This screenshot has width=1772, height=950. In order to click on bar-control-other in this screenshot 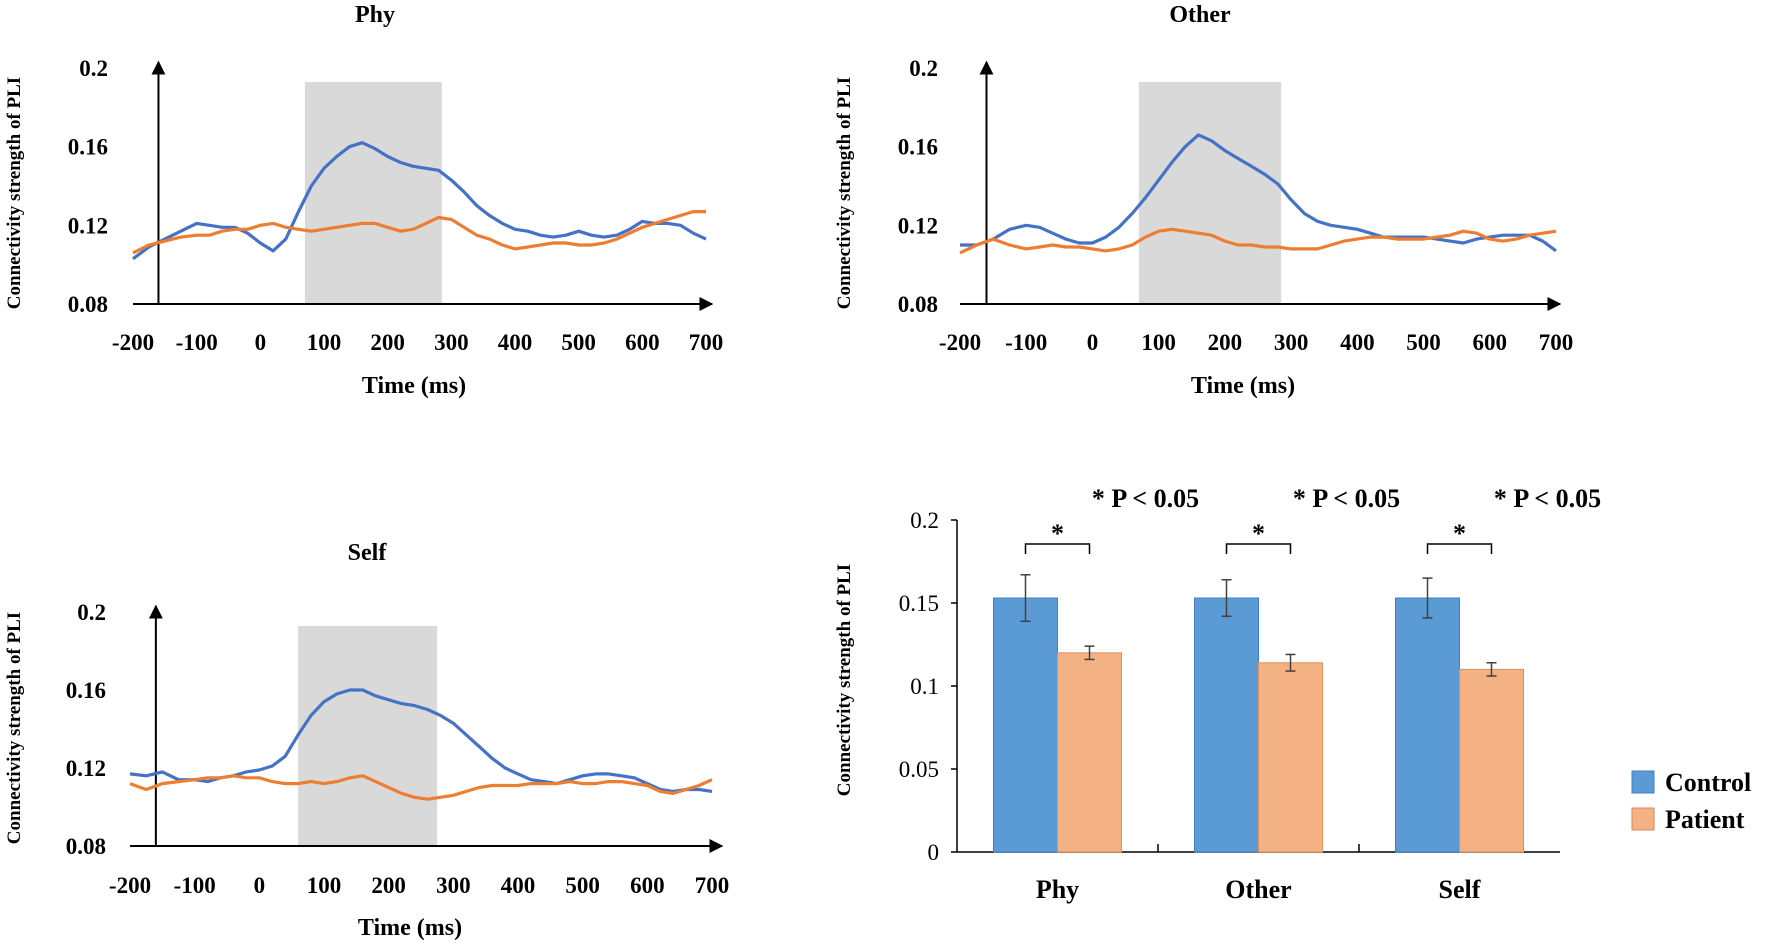, I will do `click(1226, 725)`.